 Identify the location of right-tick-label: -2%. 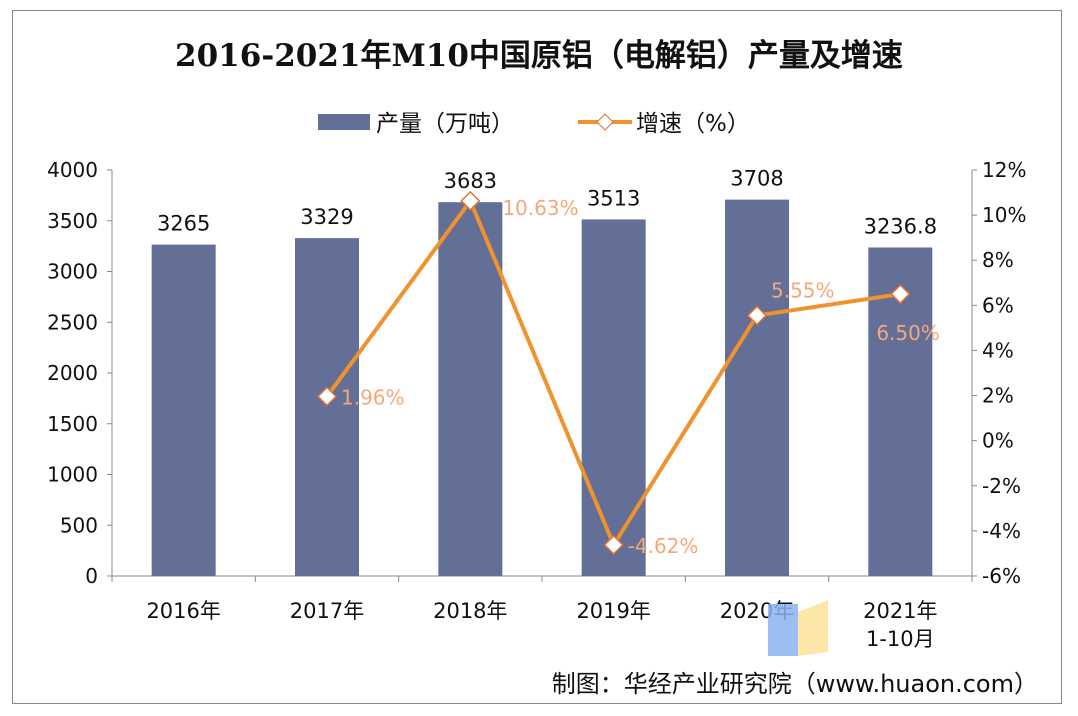
(1001, 486).